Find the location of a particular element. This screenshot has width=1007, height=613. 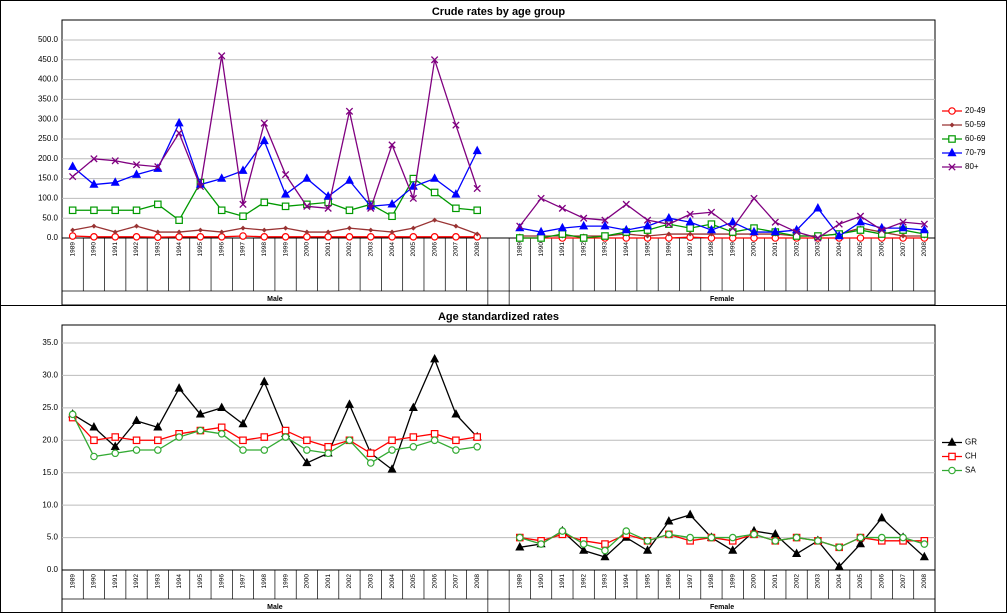

x-tick-label: 2007 is located at coordinates (456, 249).